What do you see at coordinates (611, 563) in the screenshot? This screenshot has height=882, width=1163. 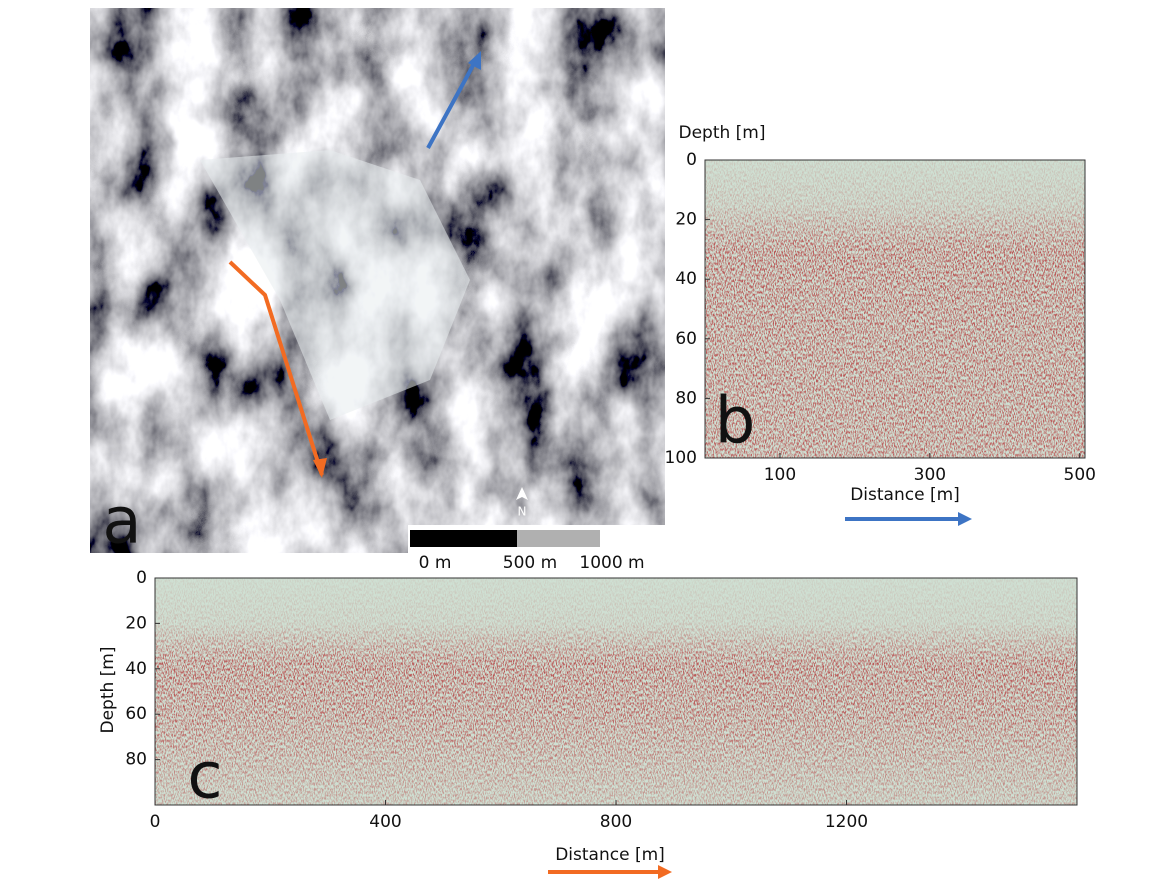 I see `scale-label: 1000 m` at bounding box center [611, 563].